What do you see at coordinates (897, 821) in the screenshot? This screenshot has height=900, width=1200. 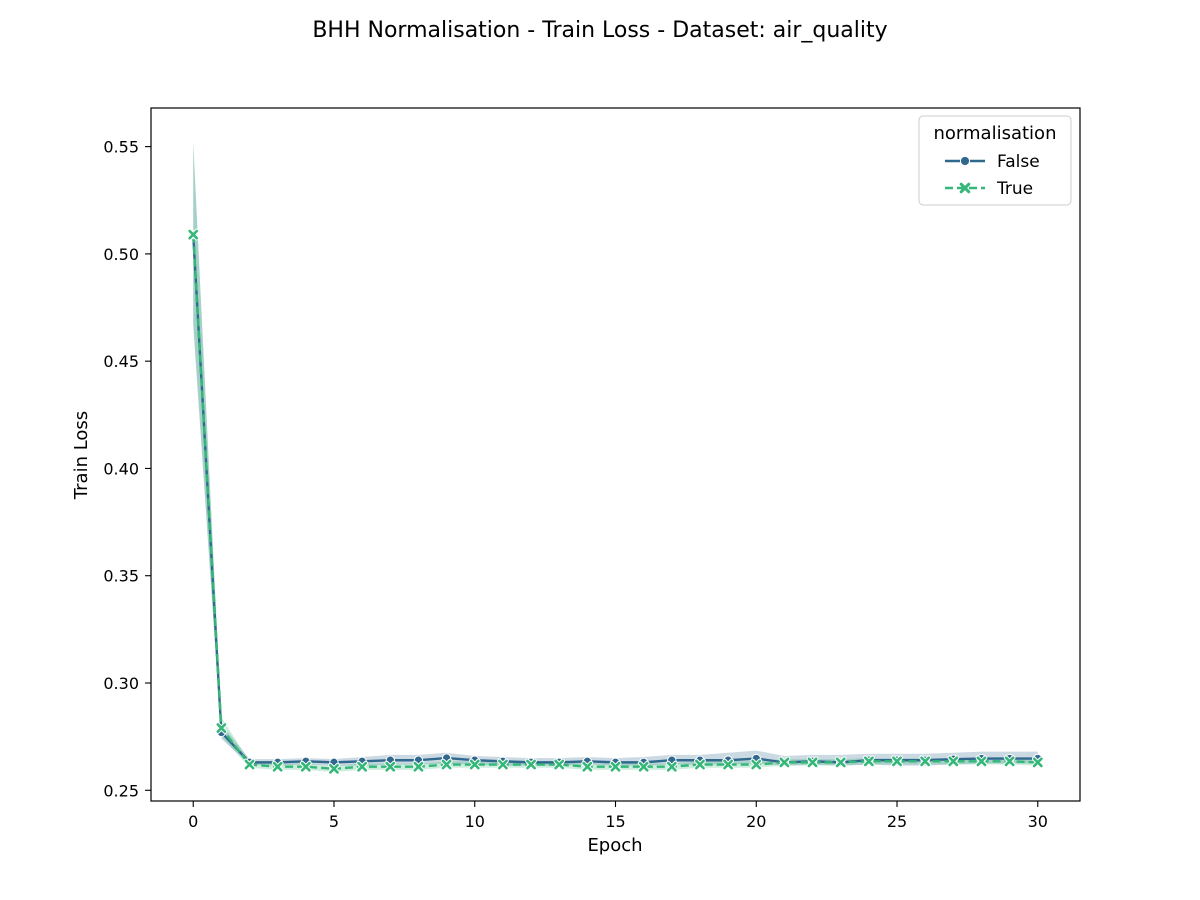 I see `x-tick-label: 25` at bounding box center [897, 821].